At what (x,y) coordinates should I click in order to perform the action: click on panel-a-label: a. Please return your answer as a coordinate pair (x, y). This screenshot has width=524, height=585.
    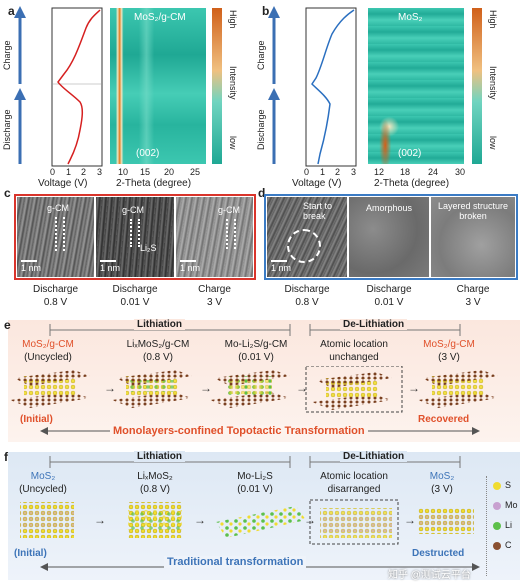
    Looking at the image, I should click on (11, 11).